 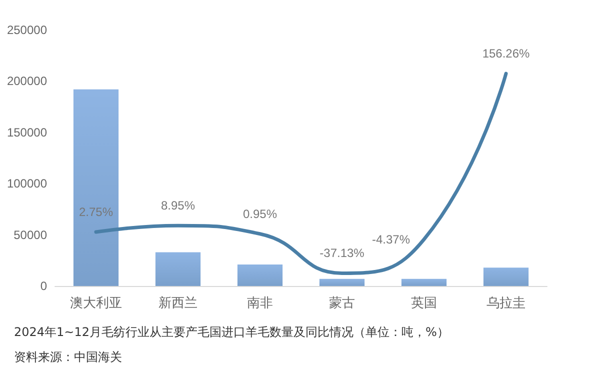 I want to click on y-tick-label: 50000, so click(x=31, y=235).